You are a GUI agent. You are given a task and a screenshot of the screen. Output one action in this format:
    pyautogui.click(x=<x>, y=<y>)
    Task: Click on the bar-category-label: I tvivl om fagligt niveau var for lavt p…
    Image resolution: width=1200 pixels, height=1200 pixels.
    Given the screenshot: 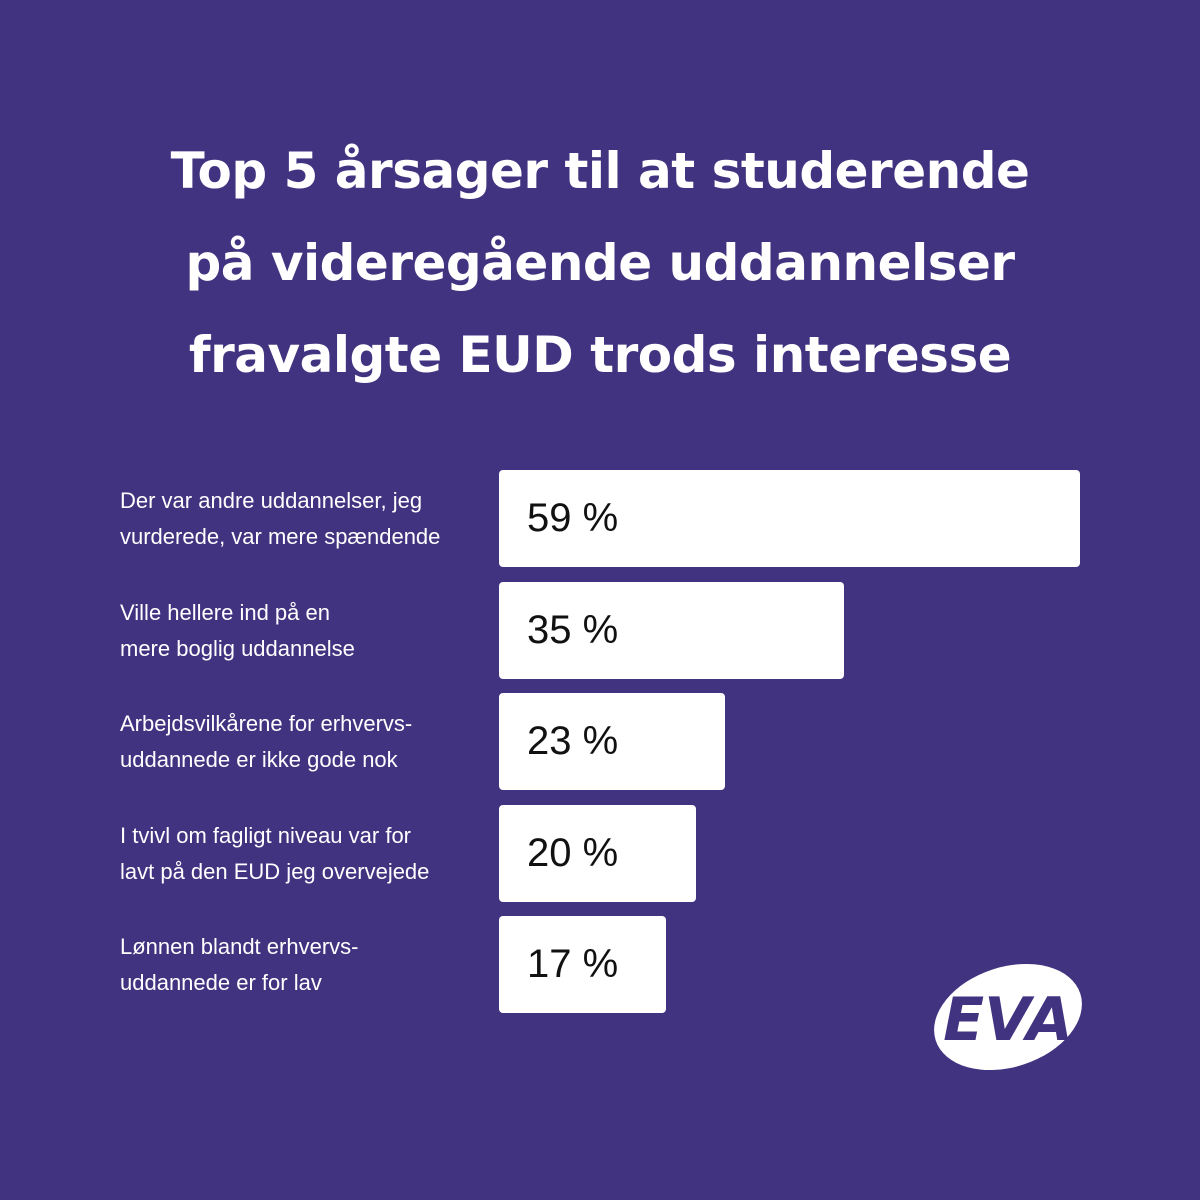 What is the action you would take?
    pyautogui.click(x=275, y=853)
    